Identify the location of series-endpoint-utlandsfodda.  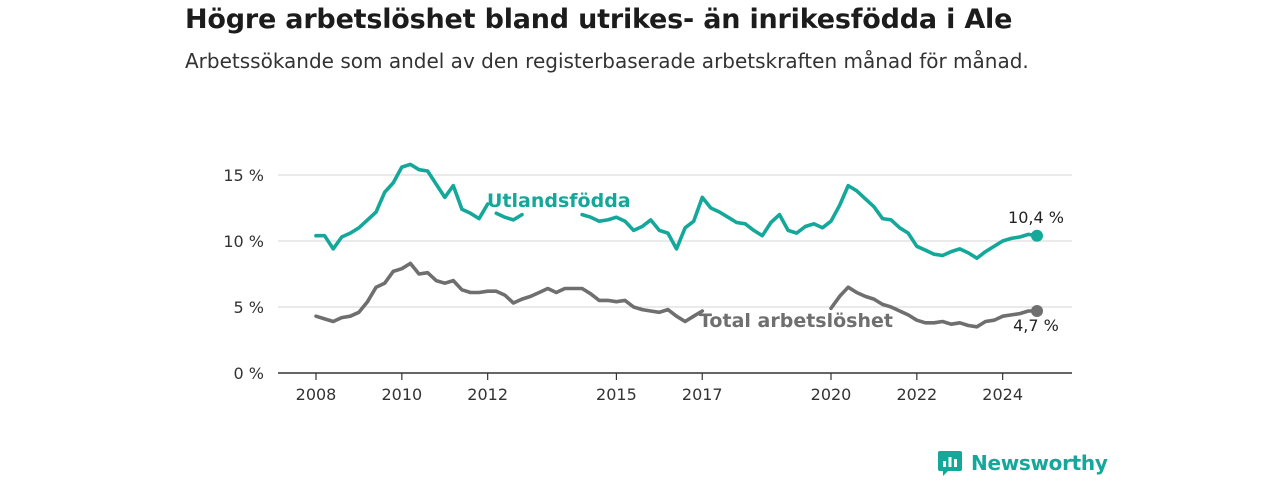
(1037, 235).